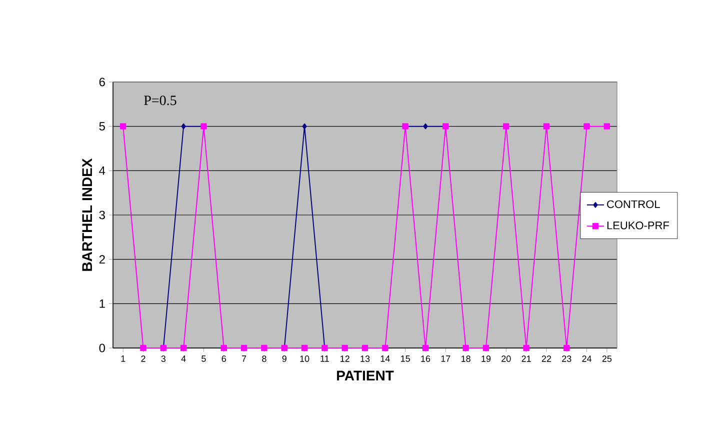  I want to click on y-axis-title: BARTHEL INDEX, so click(87, 214).